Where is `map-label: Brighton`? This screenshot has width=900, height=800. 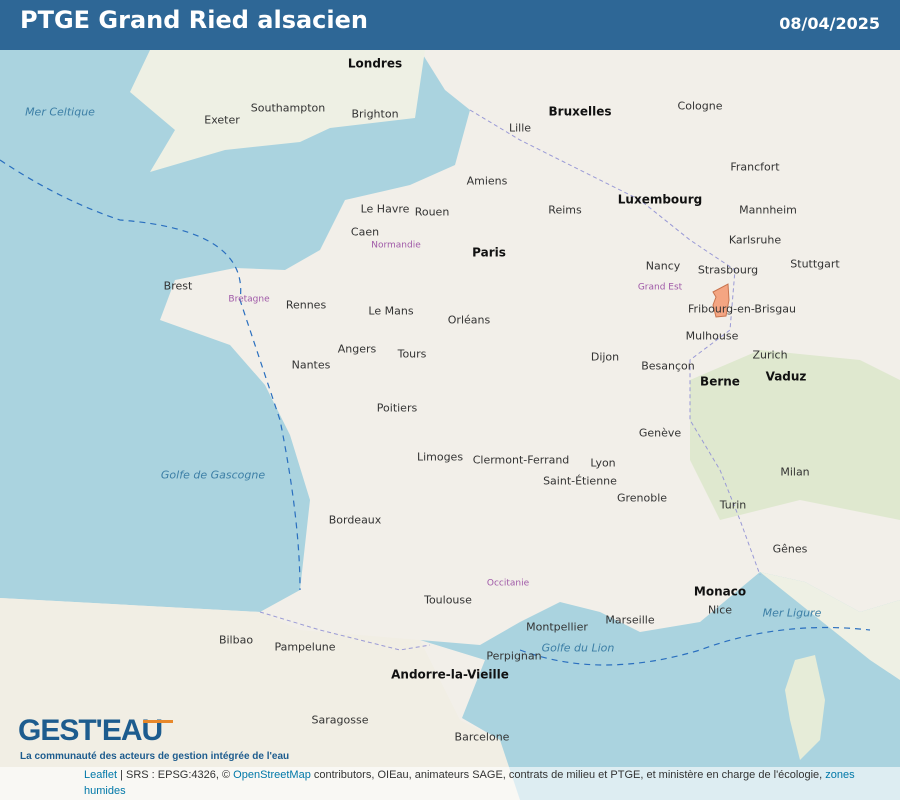 map-label: Brighton is located at coordinates (375, 114).